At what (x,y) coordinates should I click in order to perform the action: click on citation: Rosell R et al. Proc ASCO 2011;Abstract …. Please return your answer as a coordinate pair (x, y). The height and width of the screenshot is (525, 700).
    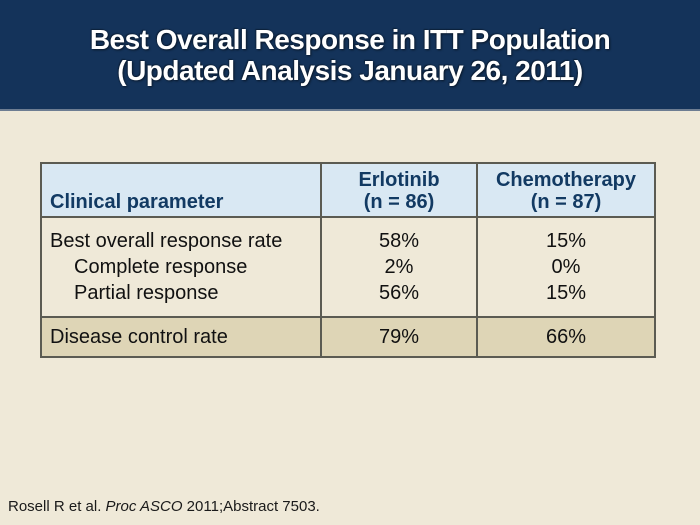
    Looking at the image, I should click on (164, 506).